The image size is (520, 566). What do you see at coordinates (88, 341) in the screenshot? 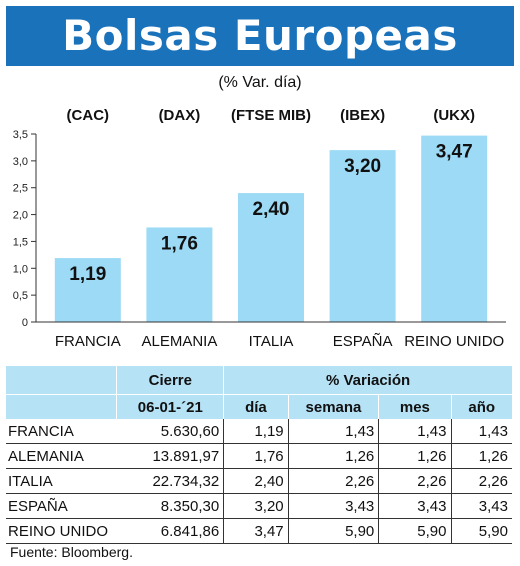
I see `category-label: FRANCIA` at bounding box center [88, 341].